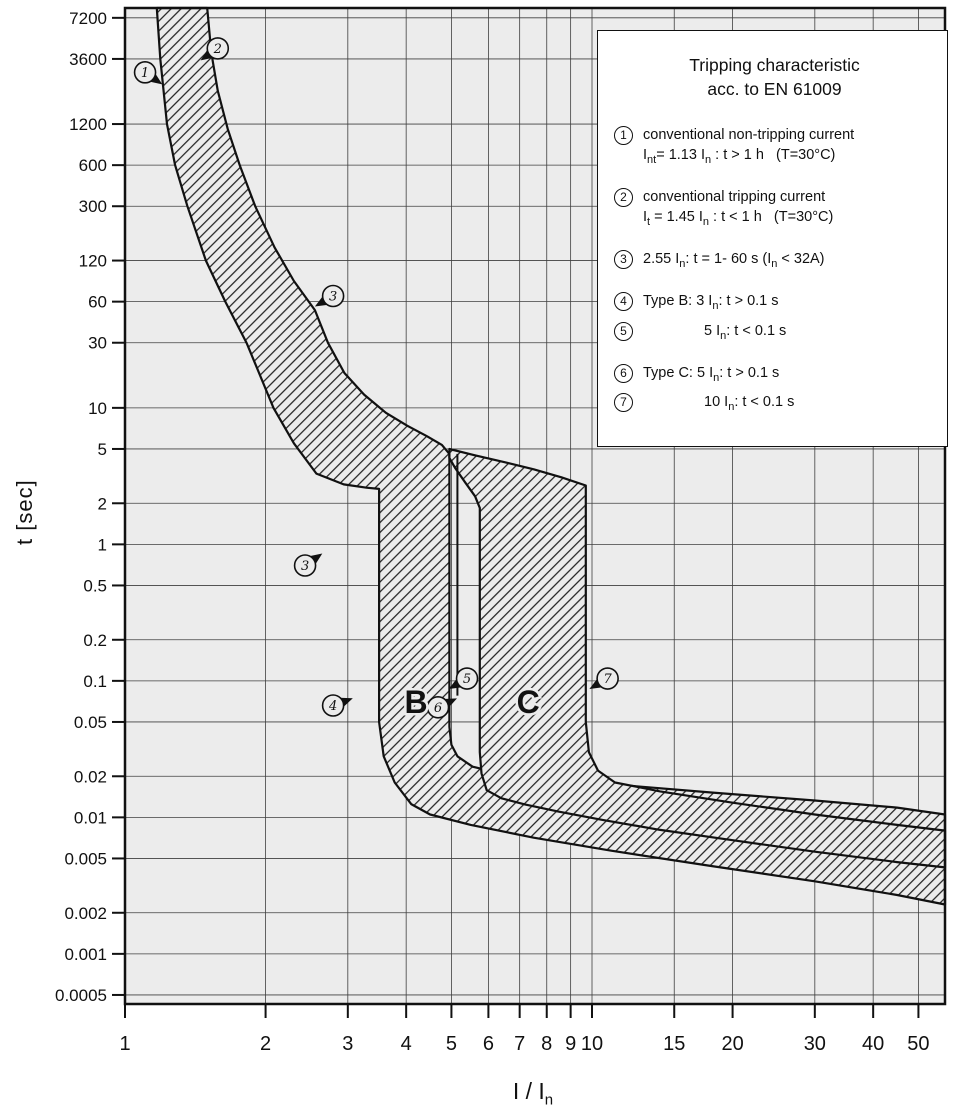  What do you see at coordinates (90, 776) in the screenshot?
I see `y-tick-label: 0.02` at bounding box center [90, 776].